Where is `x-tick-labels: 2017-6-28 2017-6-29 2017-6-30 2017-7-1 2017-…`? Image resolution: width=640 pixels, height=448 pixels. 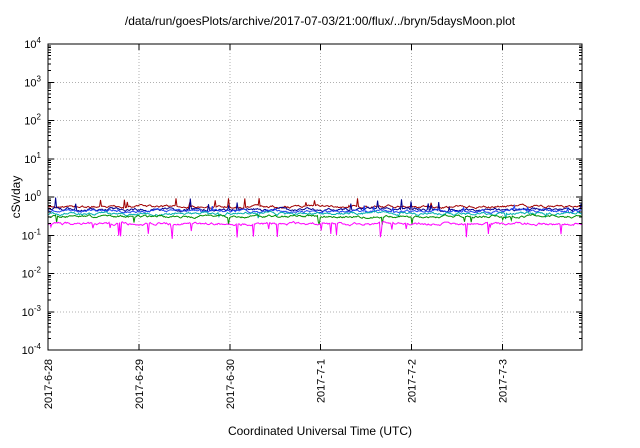 x-tick-labels: 2017-6-28 2017-6-29 2017-6-30 2017-7-1 2017-… is located at coordinates (276, 384).